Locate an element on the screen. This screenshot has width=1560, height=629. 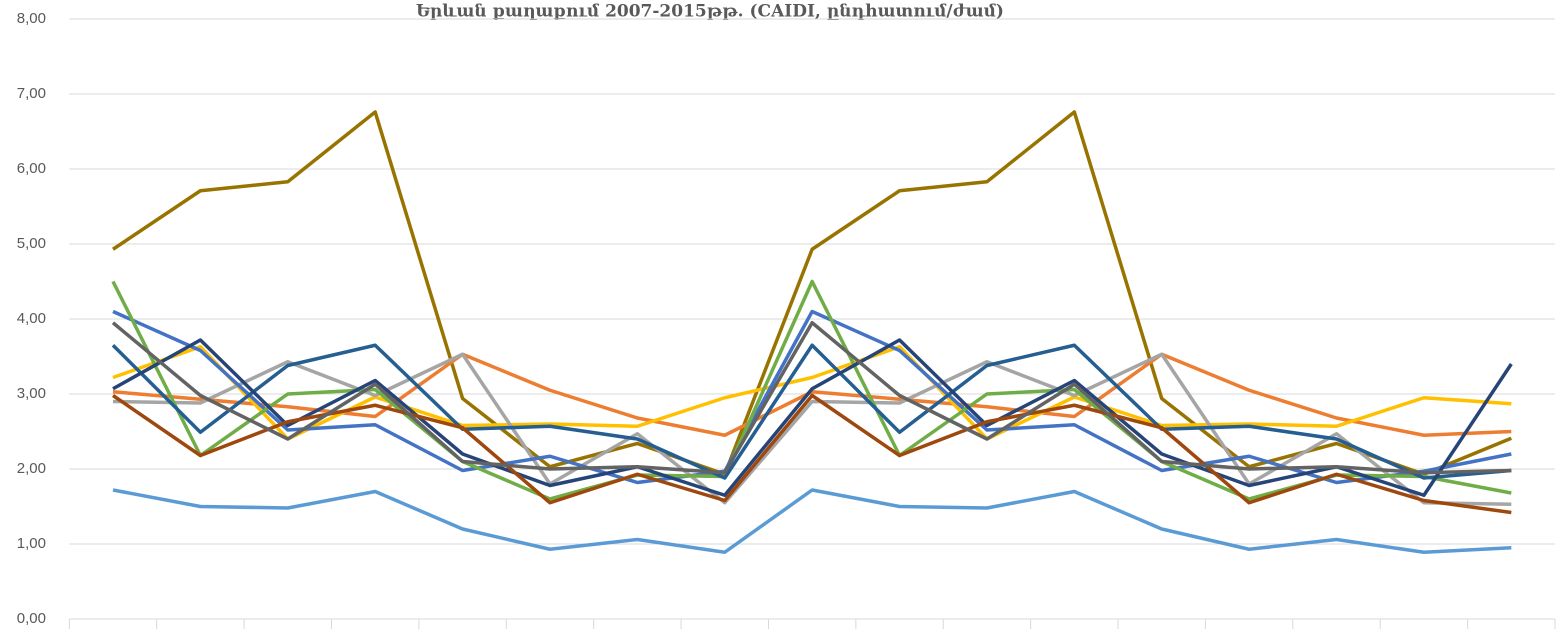
y-tick-label: 5,00 is located at coordinates (31, 243).